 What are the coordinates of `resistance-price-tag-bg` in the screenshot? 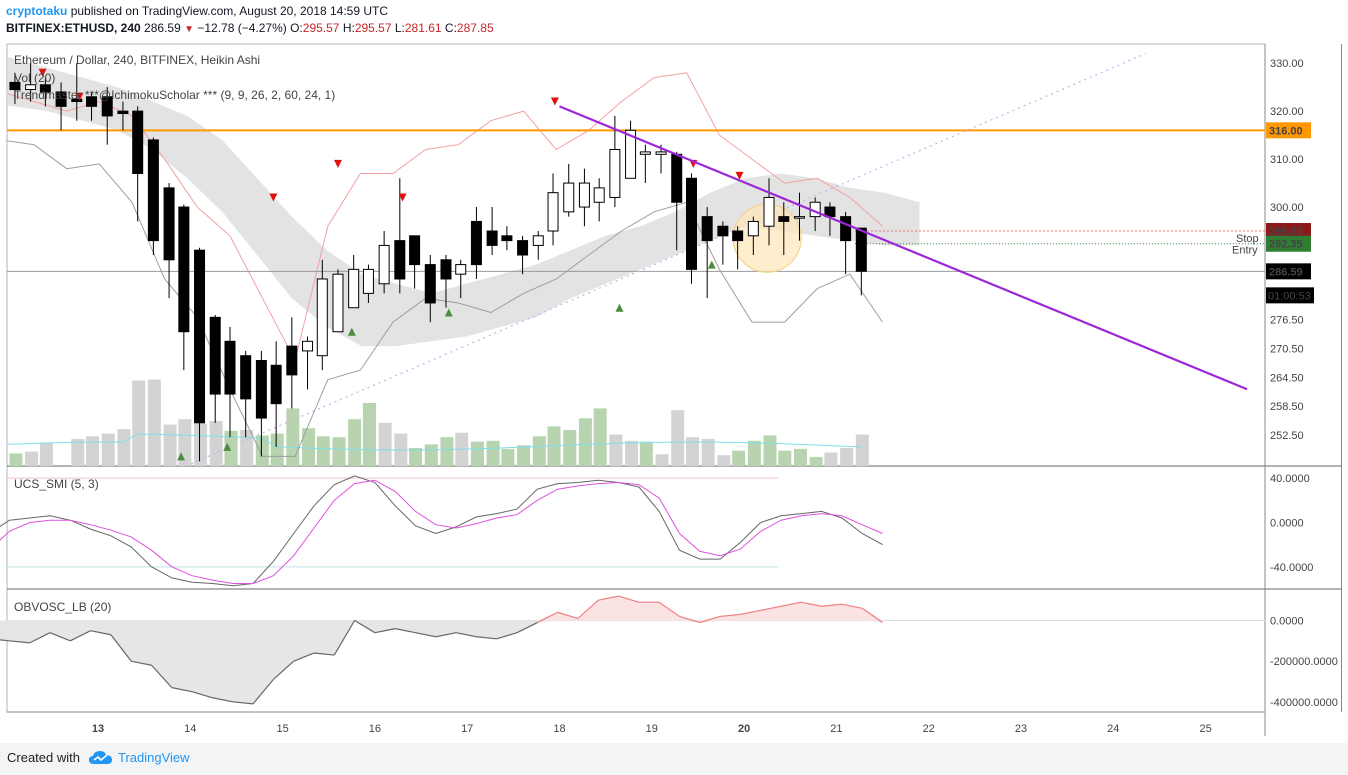 It's located at (1288, 130).